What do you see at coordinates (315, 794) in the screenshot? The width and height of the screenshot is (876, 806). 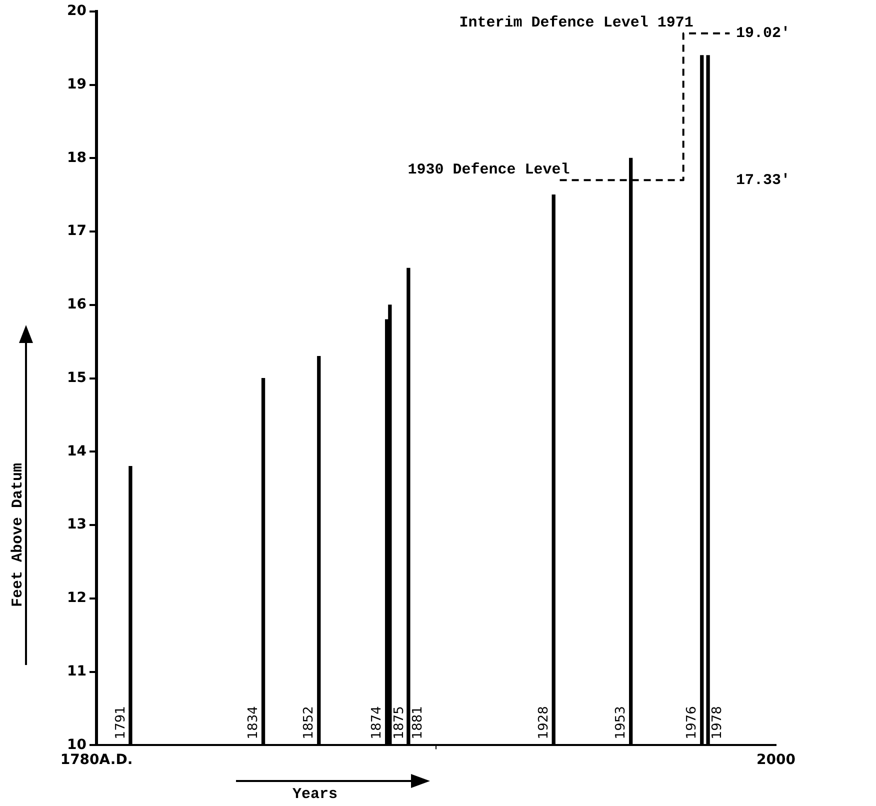 I see `x-axis-title: Years` at bounding box center [315, 794].